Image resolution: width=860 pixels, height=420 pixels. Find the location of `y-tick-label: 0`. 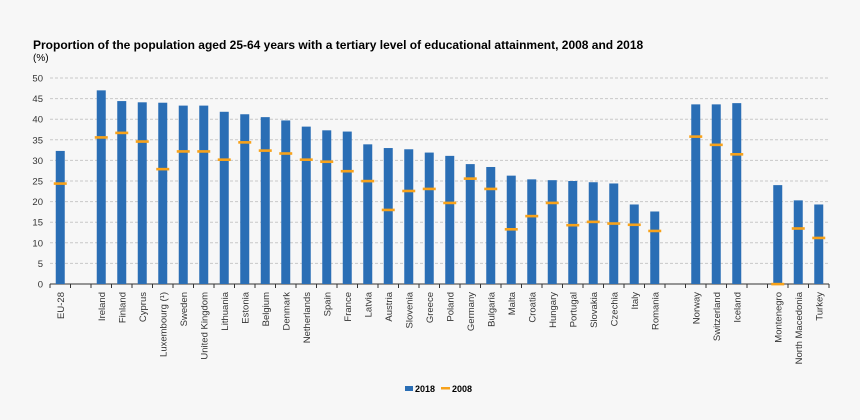

y-tick-label: 0 is located at coordinates (40, 285).